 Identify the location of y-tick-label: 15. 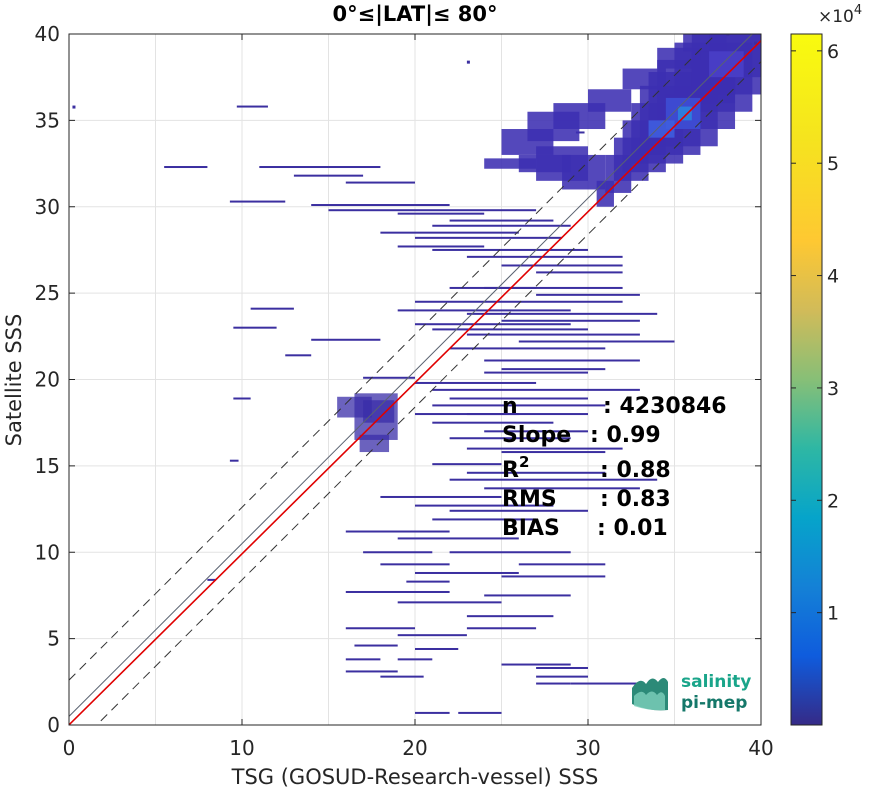
(47, 466).